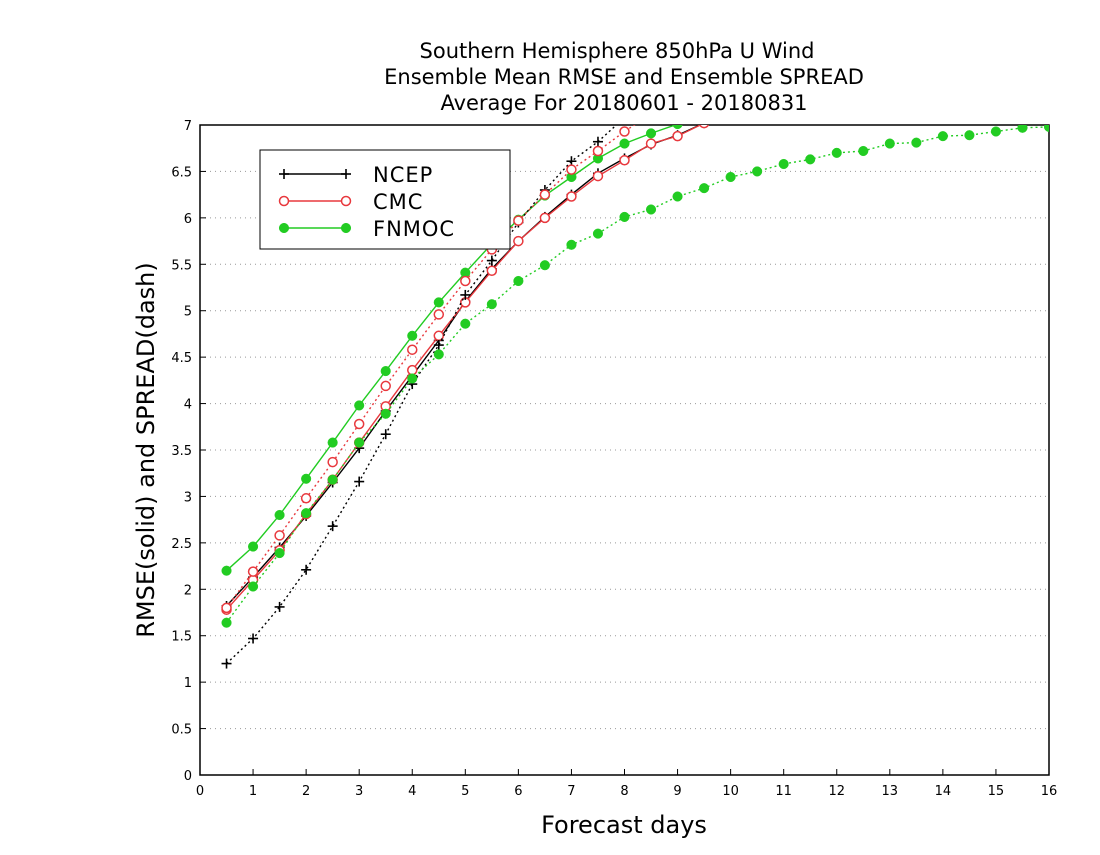 The height and width of the screenshot is (855, 1100). I want to click on y-axis-label: RMSE(solid) and SPREAD(dash), so click(146, 450).